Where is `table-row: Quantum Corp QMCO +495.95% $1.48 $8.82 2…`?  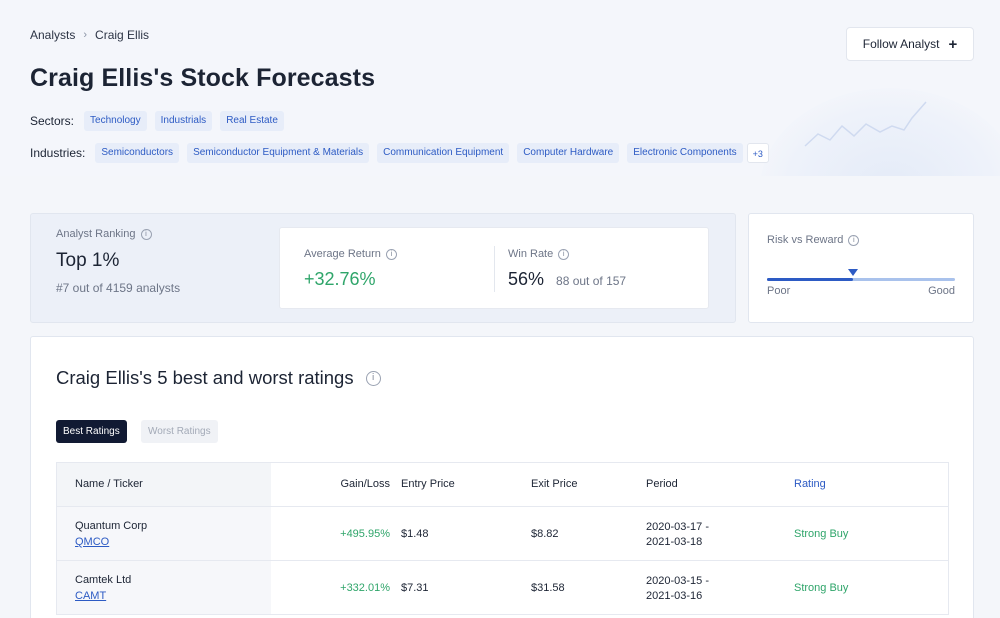 table-row: Quantum Corp QMCO +495.95% $1.48 $8.82 2… is located at coordinates (502, 534).